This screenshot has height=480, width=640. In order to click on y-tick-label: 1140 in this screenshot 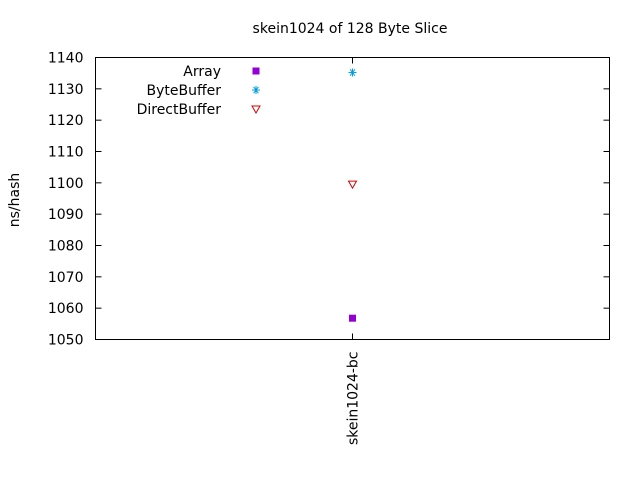, I will do `click(66, 59)`.